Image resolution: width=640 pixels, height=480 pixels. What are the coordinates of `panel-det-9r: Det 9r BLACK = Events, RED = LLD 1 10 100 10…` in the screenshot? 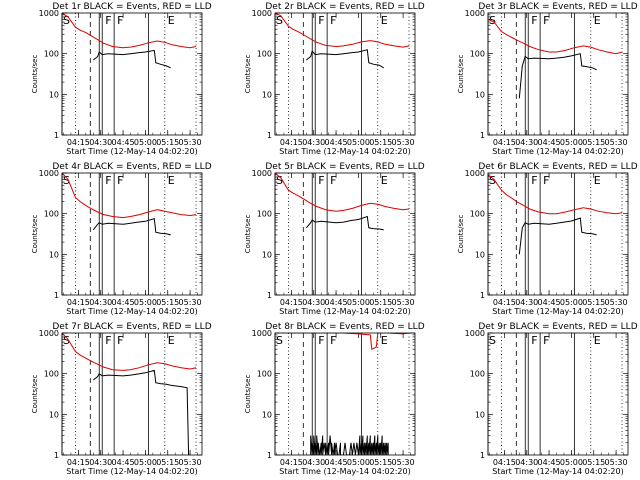 It's located at (551, 399).